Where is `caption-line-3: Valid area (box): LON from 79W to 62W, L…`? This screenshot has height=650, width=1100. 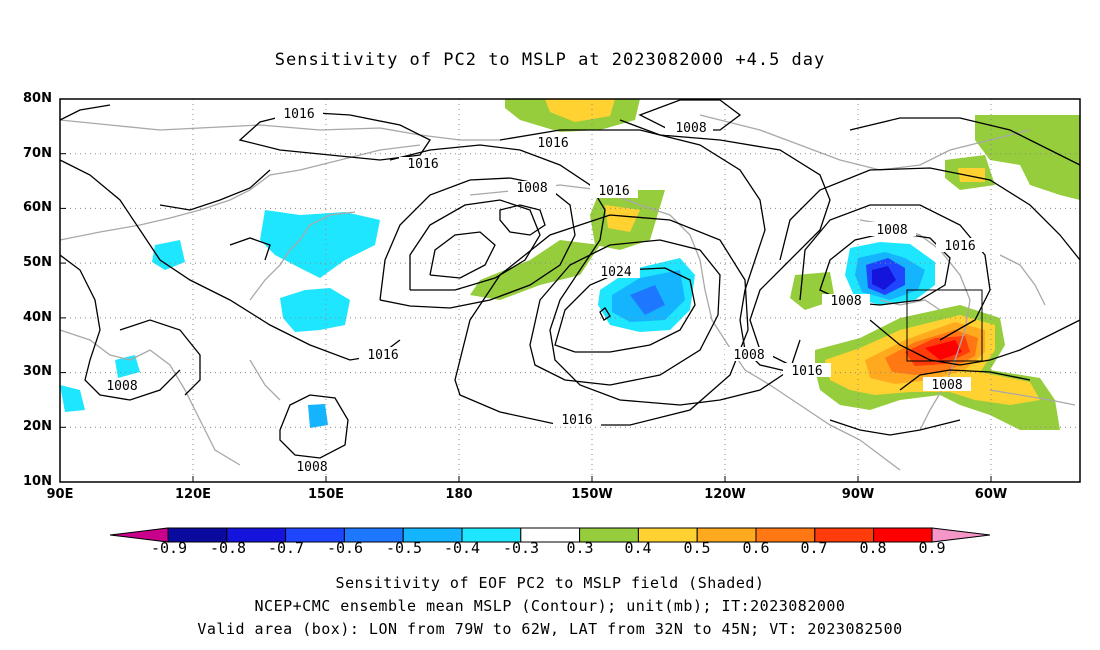 caption-line-3: Valid area (box): LON from 79W to 62W, L… is located at coordinates (550, 629).